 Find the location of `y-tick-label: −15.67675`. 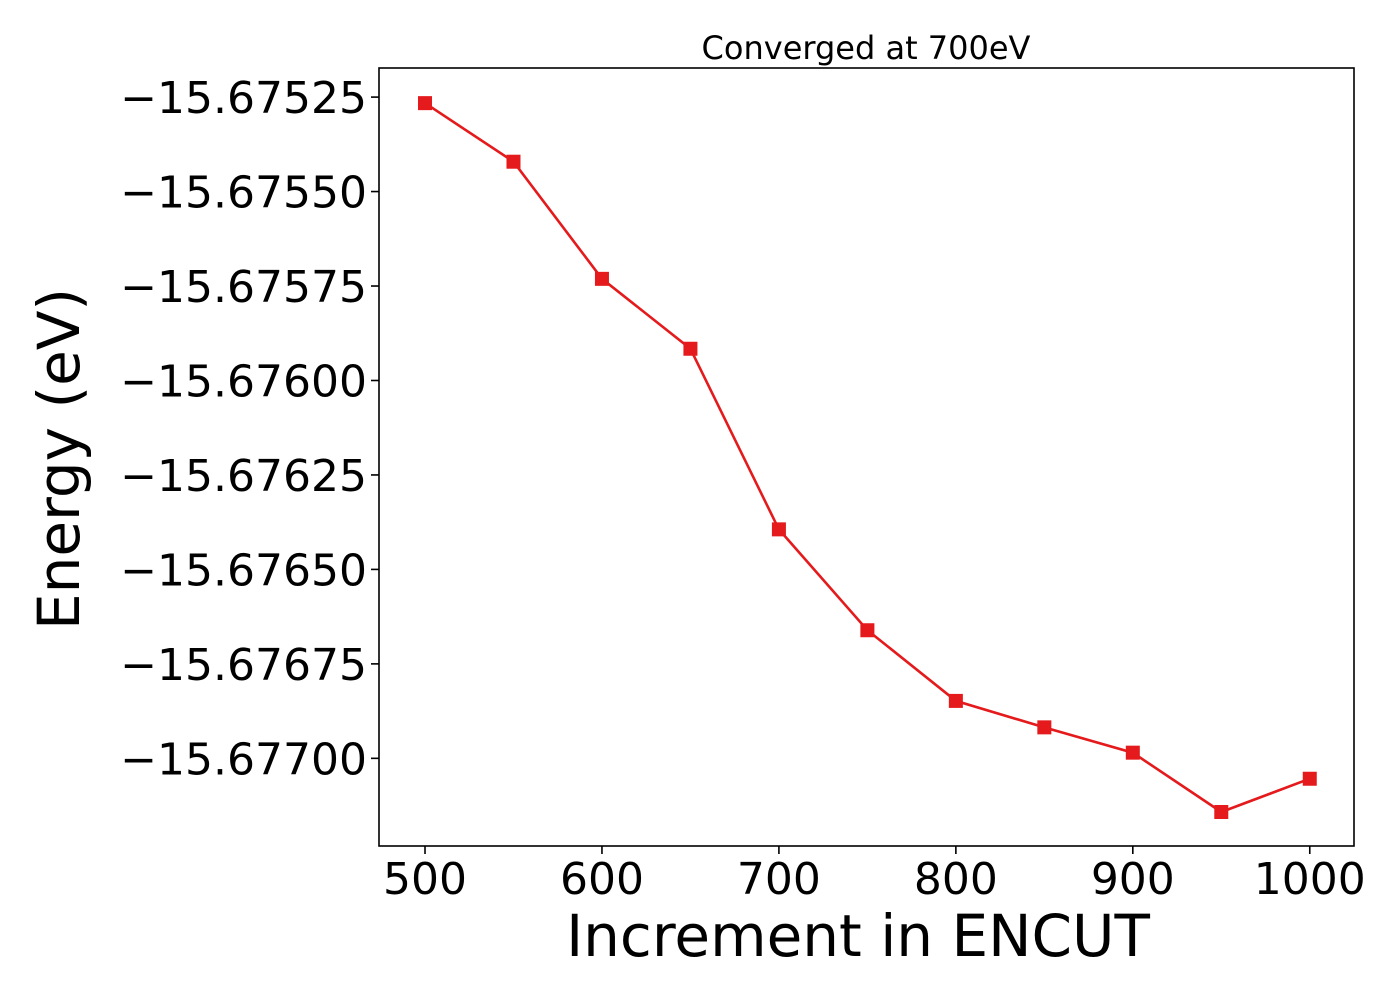

y-tick-label: −15.67675 is located at coordinates (243, 665).